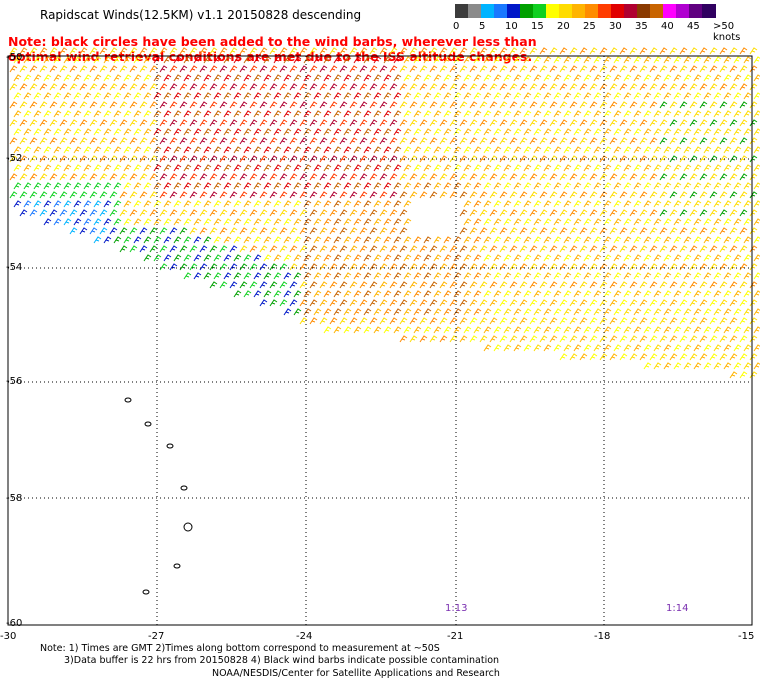 The image size is (760, 688). Describe the element at coordinates (455, 636) in the screenshot. I see `lon-label: -21` at that location.